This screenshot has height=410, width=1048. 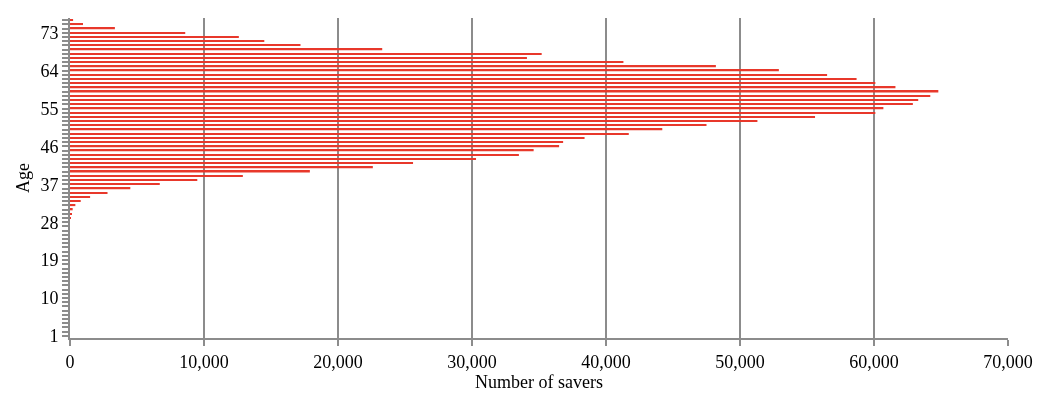 What do you see at coordinates (874, 361) in the screenshot?
I see `x-tick-label: 60,000` at bounding box center [874, 361].